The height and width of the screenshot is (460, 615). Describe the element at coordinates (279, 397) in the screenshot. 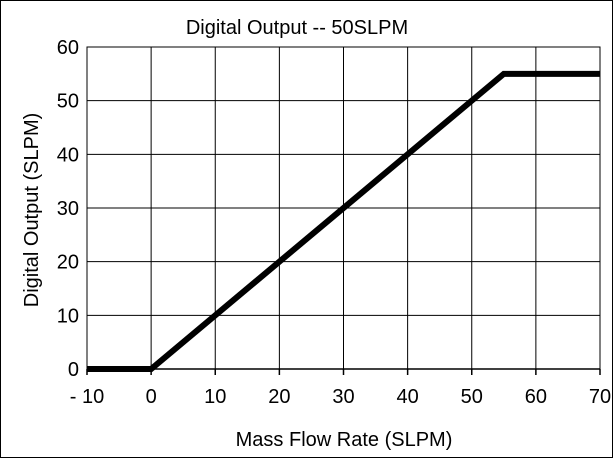

I see `x-tick-label: 20` at that location.